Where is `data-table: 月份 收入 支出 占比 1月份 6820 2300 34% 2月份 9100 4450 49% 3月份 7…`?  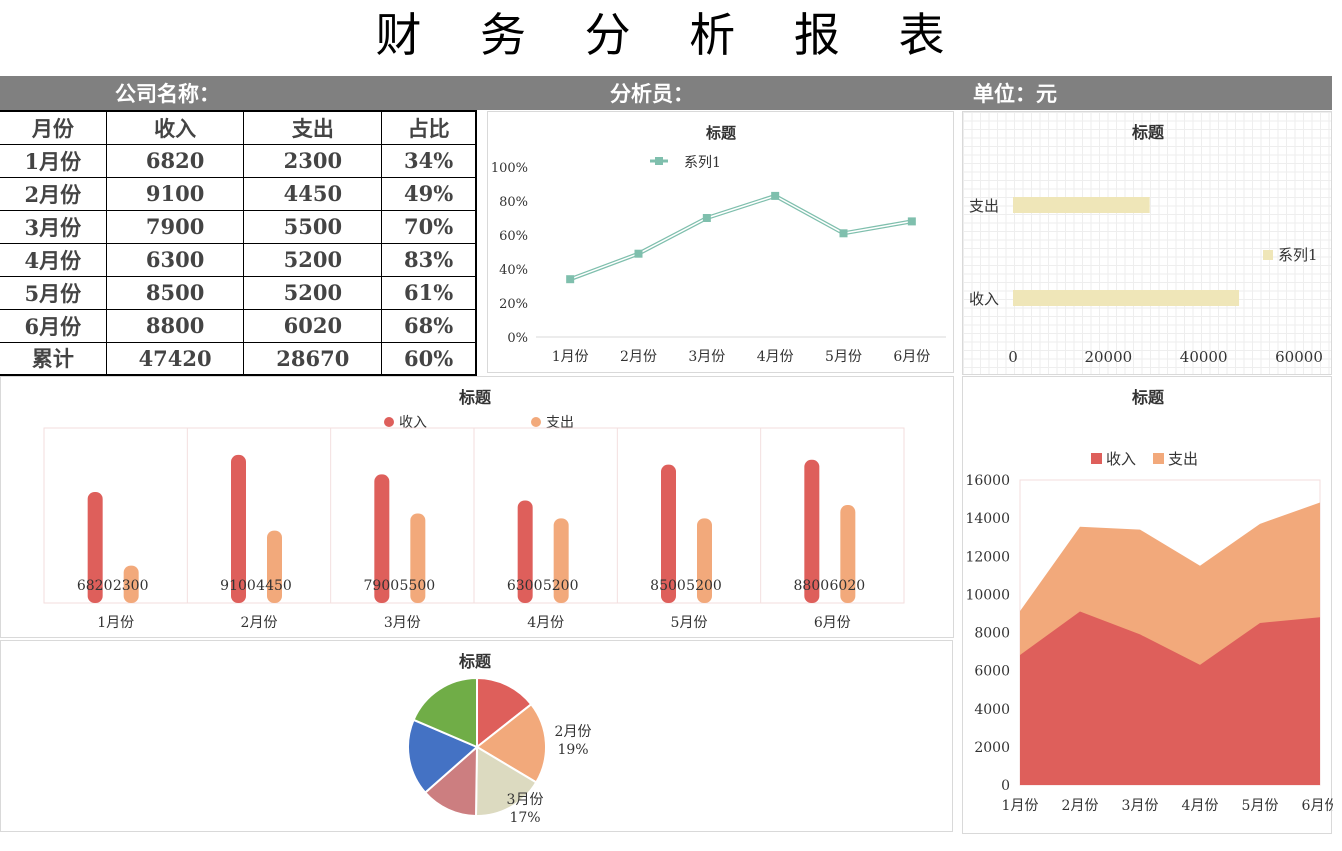 data-table: 月份 收入 支出 占比 1月份 6820 2300 34% 2月份 9100 4450 49% 3月份 7… is located at coordinates (238, 243).